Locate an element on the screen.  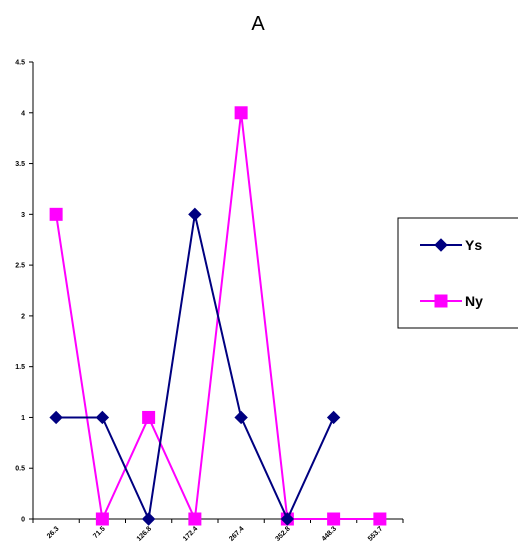
y-tick-label: 2.5 is located at coordinates (20, 266).